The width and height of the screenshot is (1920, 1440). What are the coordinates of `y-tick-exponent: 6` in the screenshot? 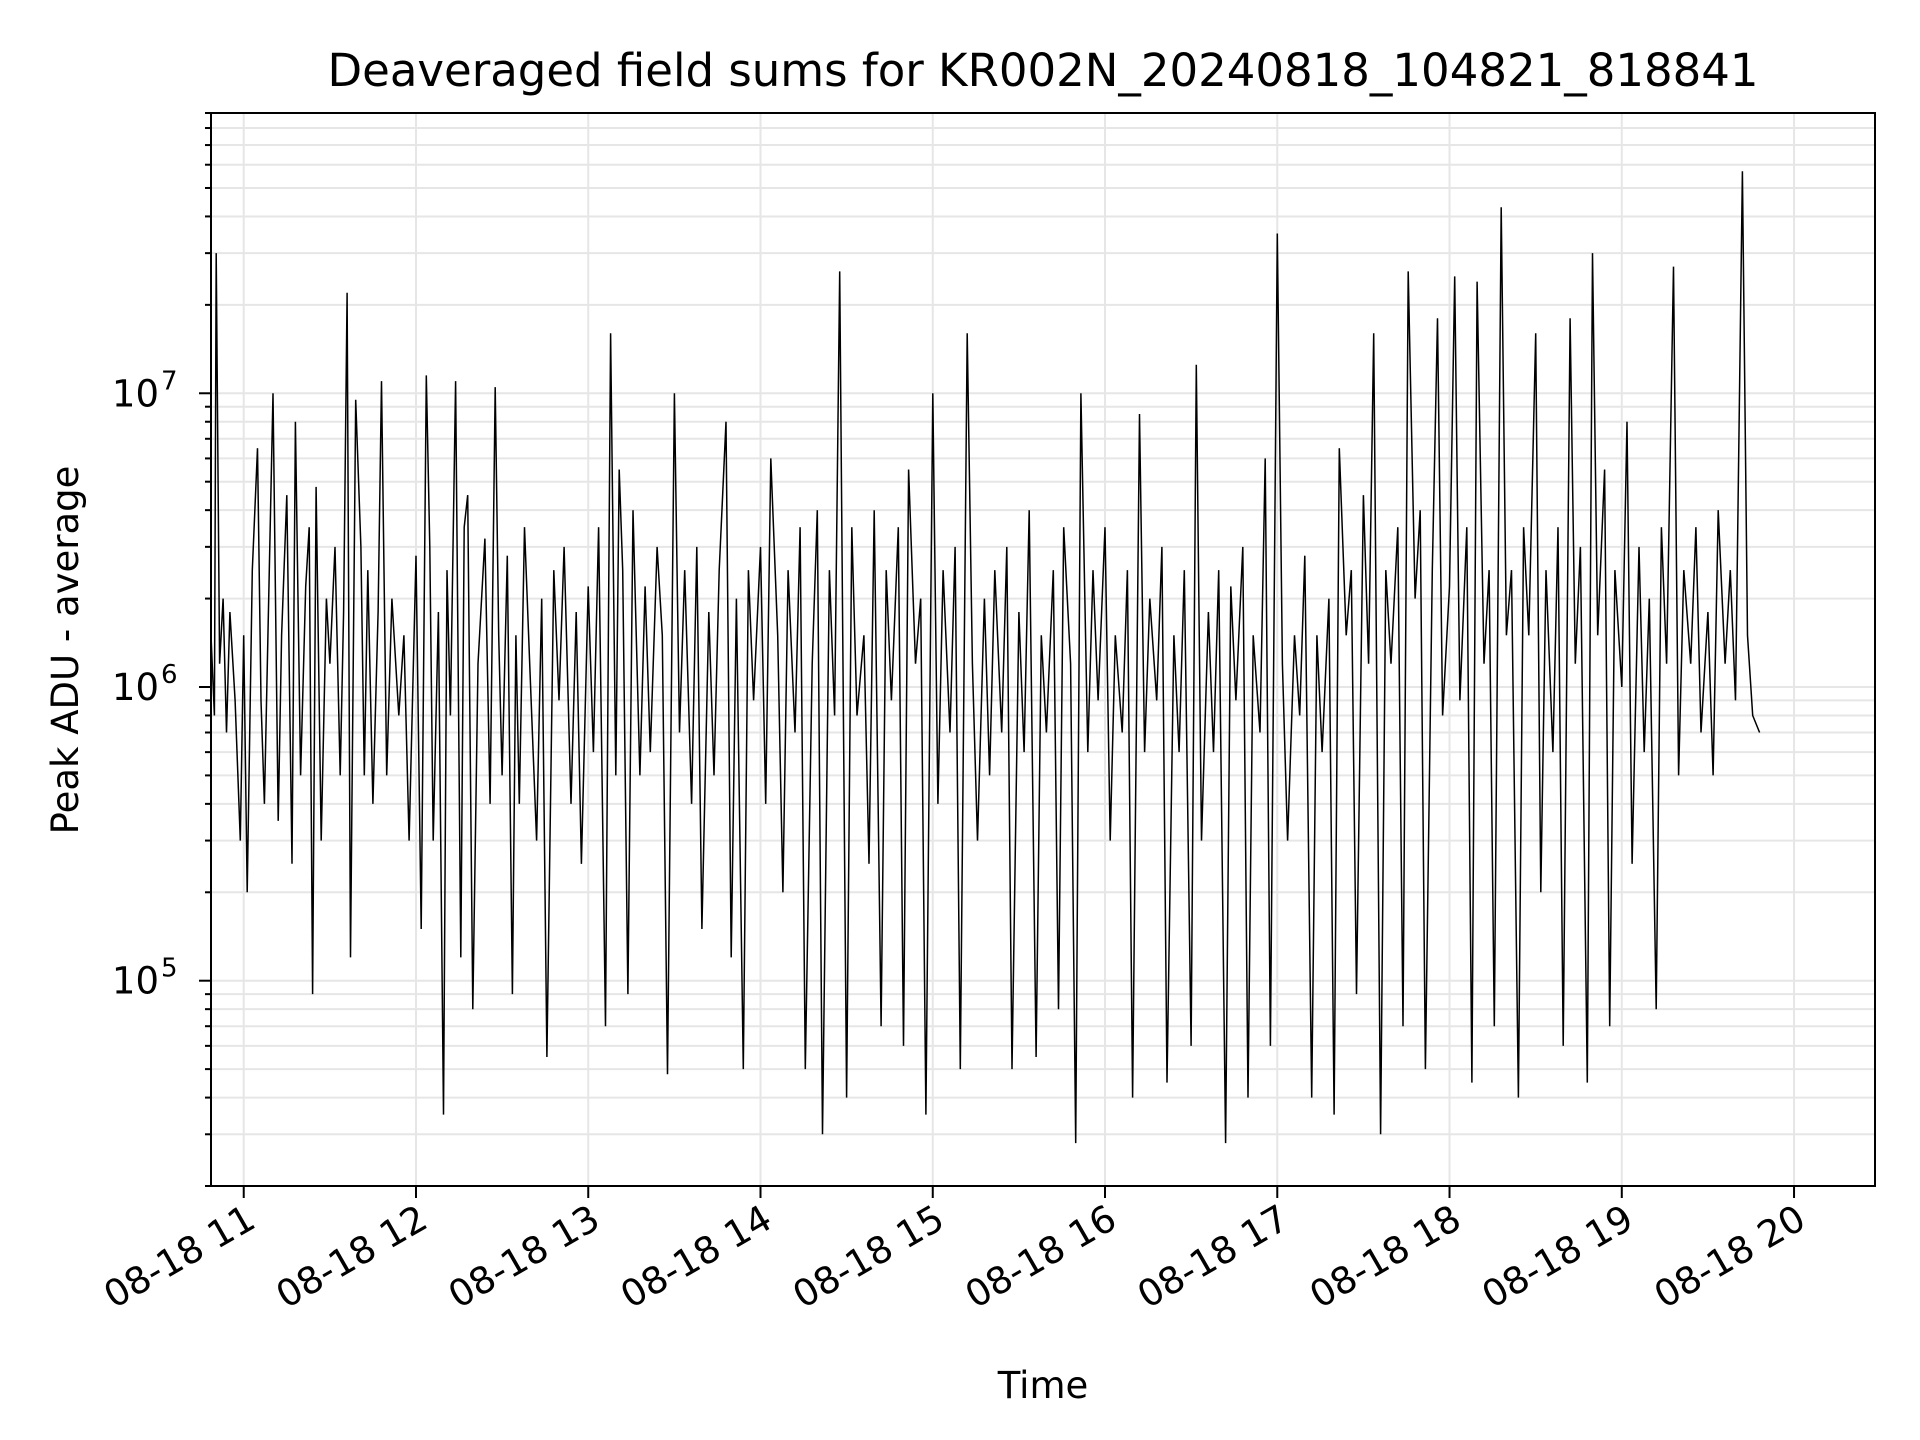 It's located at (169, 675).